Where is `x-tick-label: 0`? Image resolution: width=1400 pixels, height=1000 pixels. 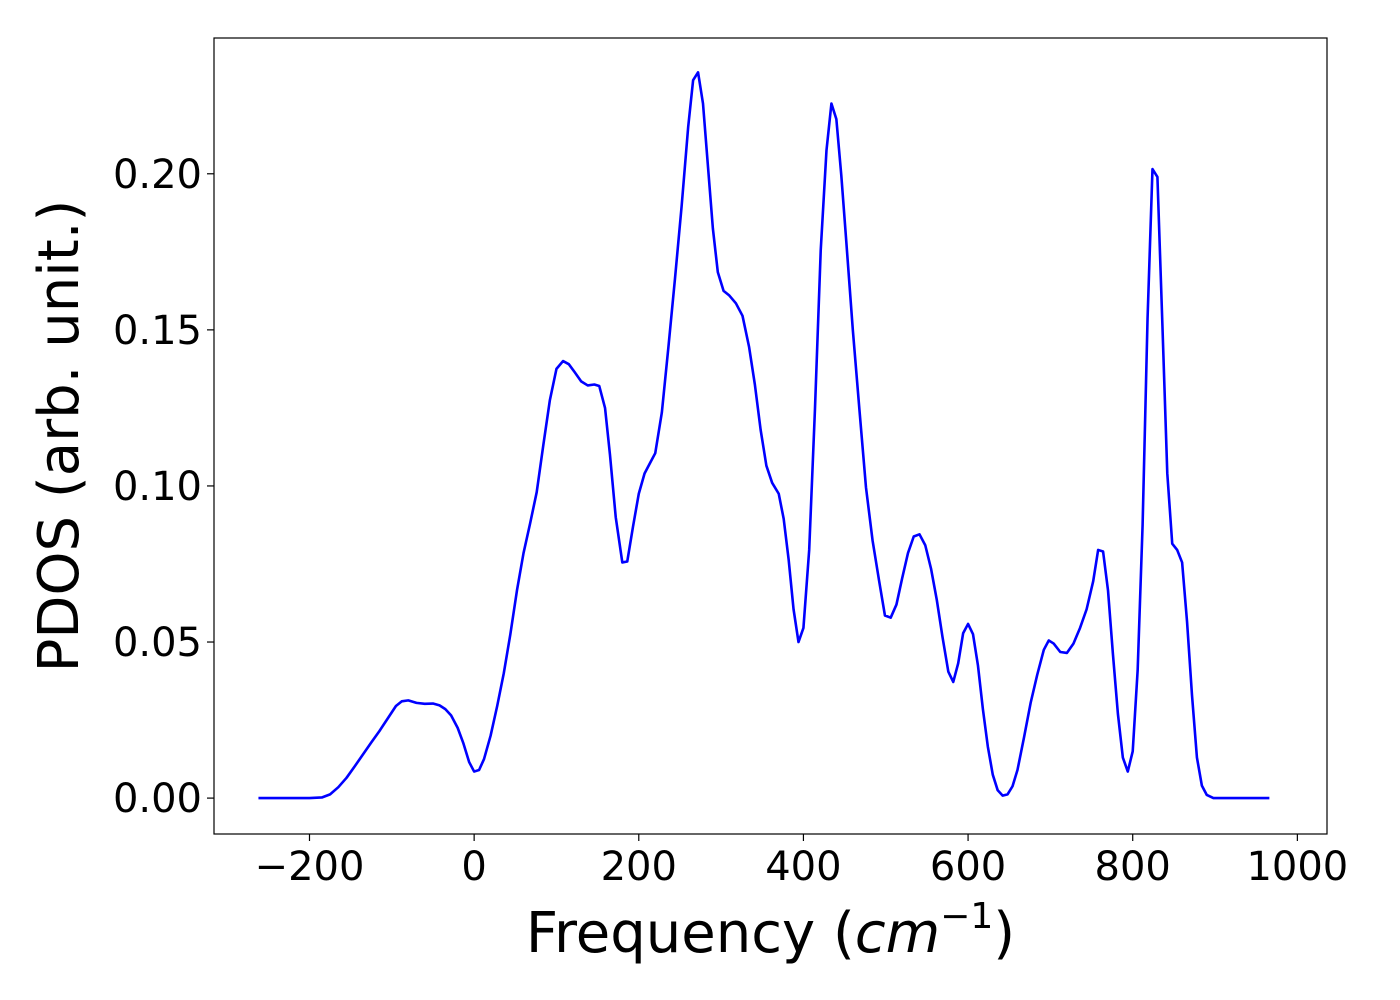 x-tick-label: 0 is located at coordinates (473, 867).